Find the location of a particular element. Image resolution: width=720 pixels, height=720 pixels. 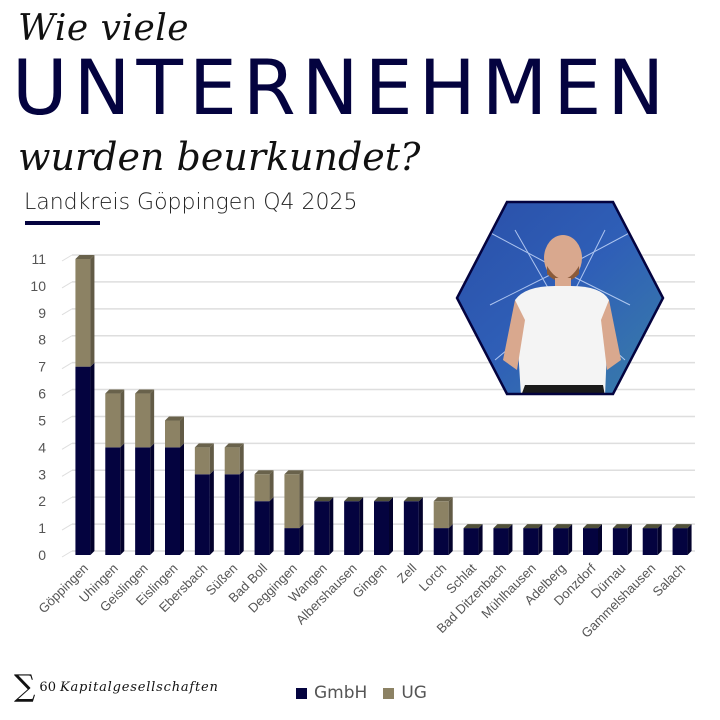

headline-line-3: wurden beurkundet? is located at coordinates (219, 157).